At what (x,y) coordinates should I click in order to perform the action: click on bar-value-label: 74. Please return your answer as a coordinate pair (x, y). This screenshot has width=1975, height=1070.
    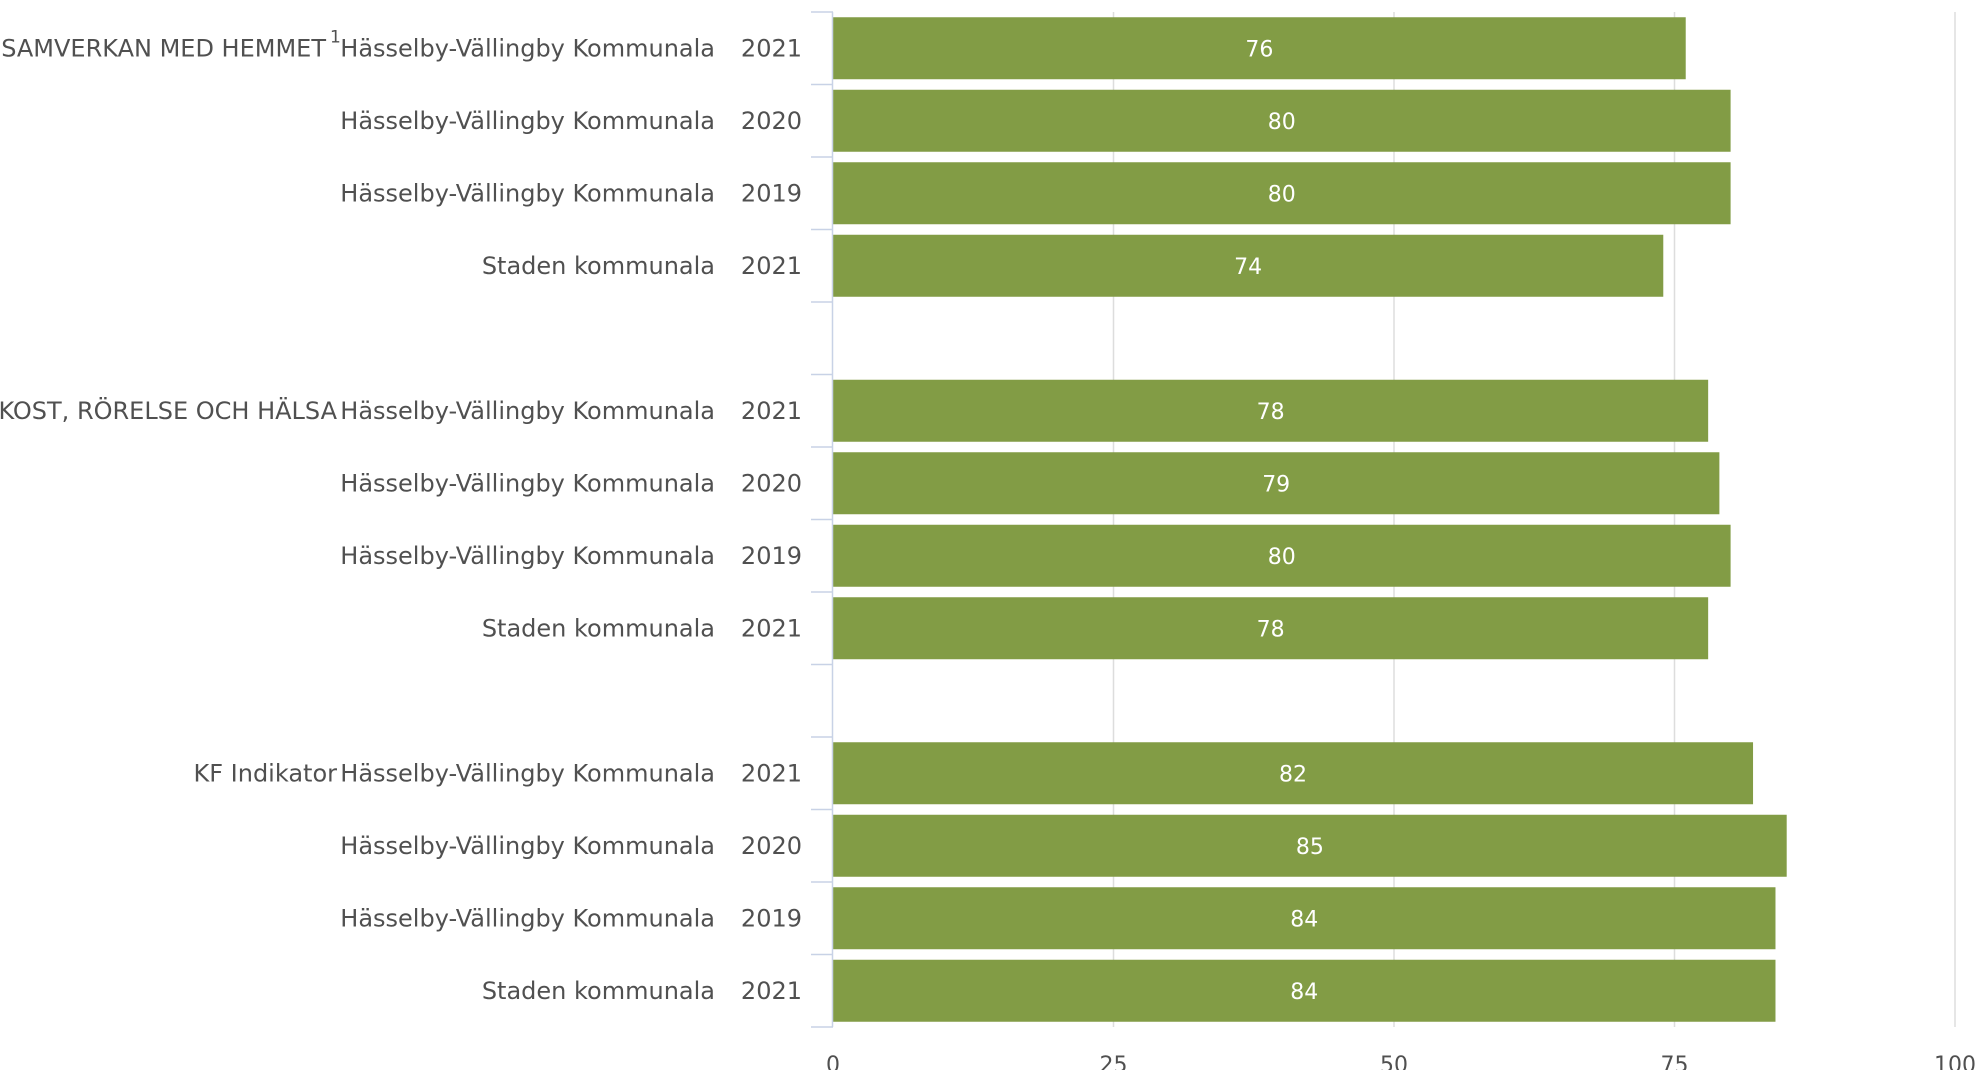
    Looking at the image, I should click on (1248, 267).